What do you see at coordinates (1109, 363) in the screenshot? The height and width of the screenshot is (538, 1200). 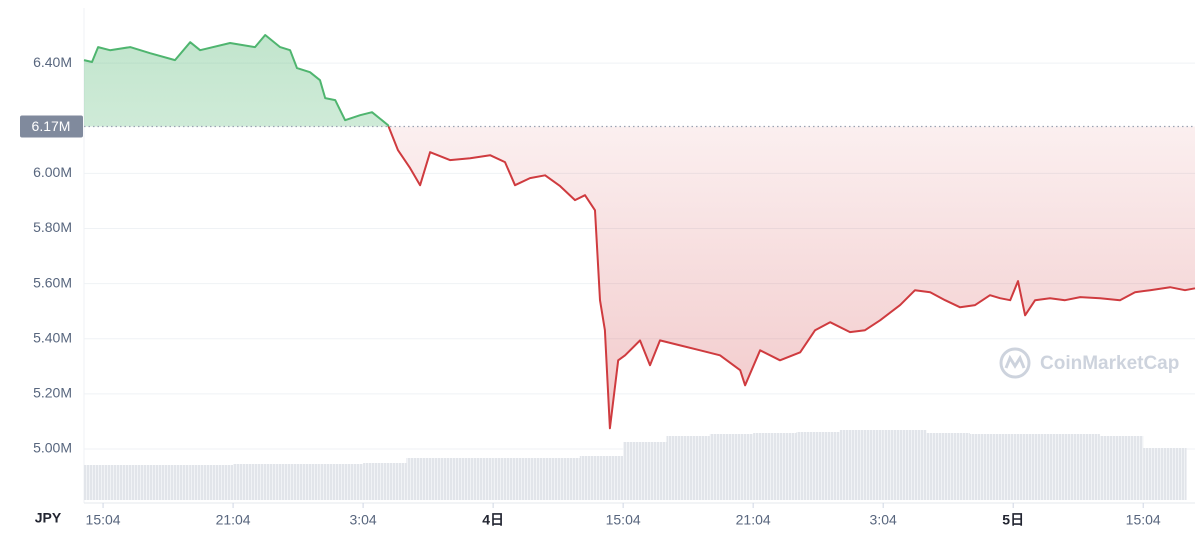 I see `watermark-text: CoinMarketCap` at bounding box center [1109, 363].